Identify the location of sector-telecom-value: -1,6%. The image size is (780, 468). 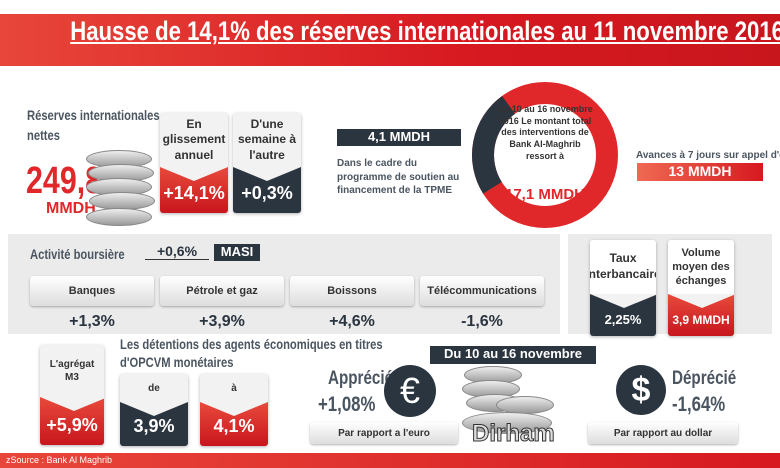
(482, 321).